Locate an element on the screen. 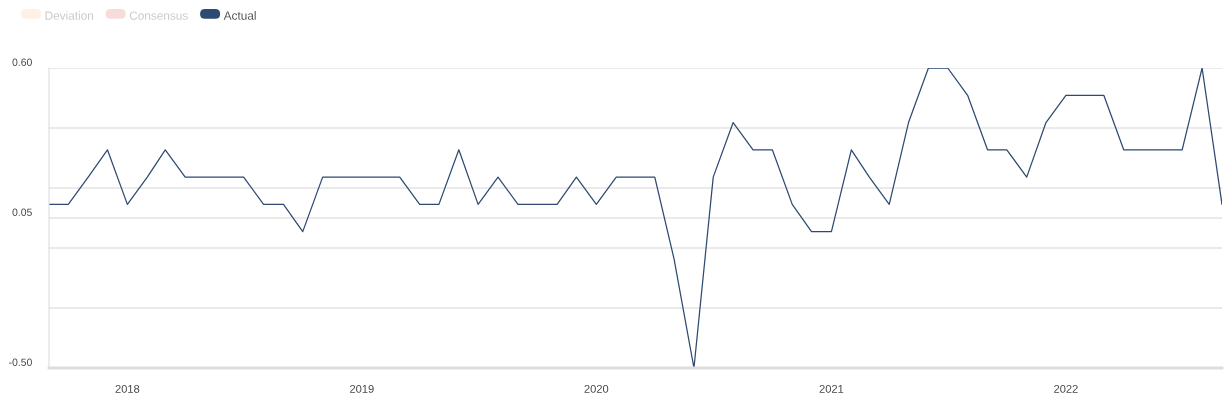  x-tick-label: 2022 is located at coordinates (1066, 388).